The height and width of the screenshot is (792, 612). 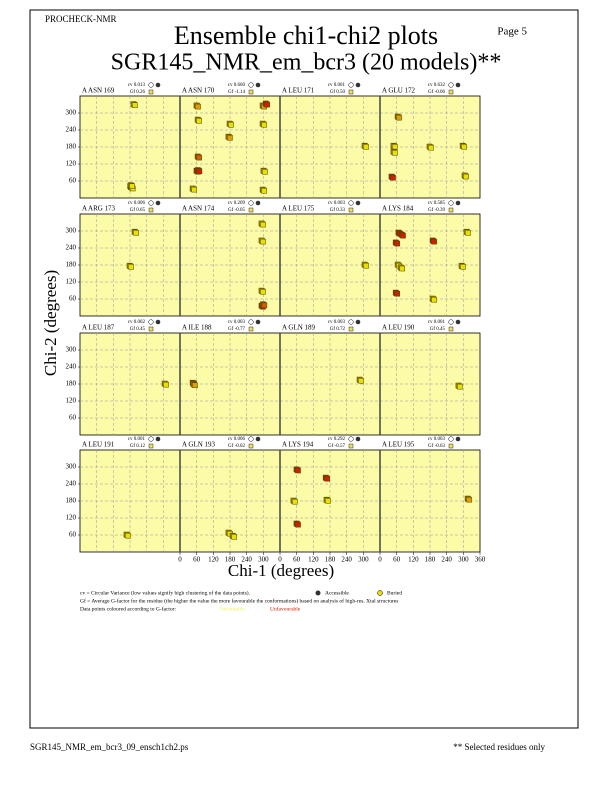 What do you see at coordinates (138, 446) in the screenshot?
I see `panel-gf: Gf 0.12` at bounding box center [138, 446].